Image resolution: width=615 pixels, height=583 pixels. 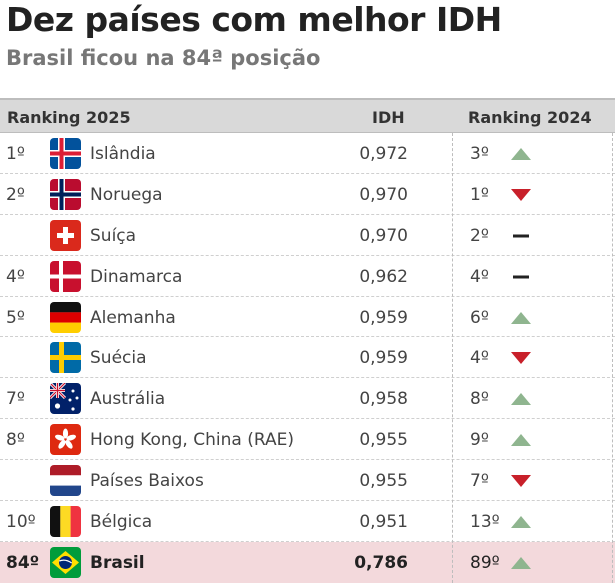 What do you see at coordinates (479, 235) in the screenshot?
I see `previous-rank: 2º` at bounding box center [479, 235].